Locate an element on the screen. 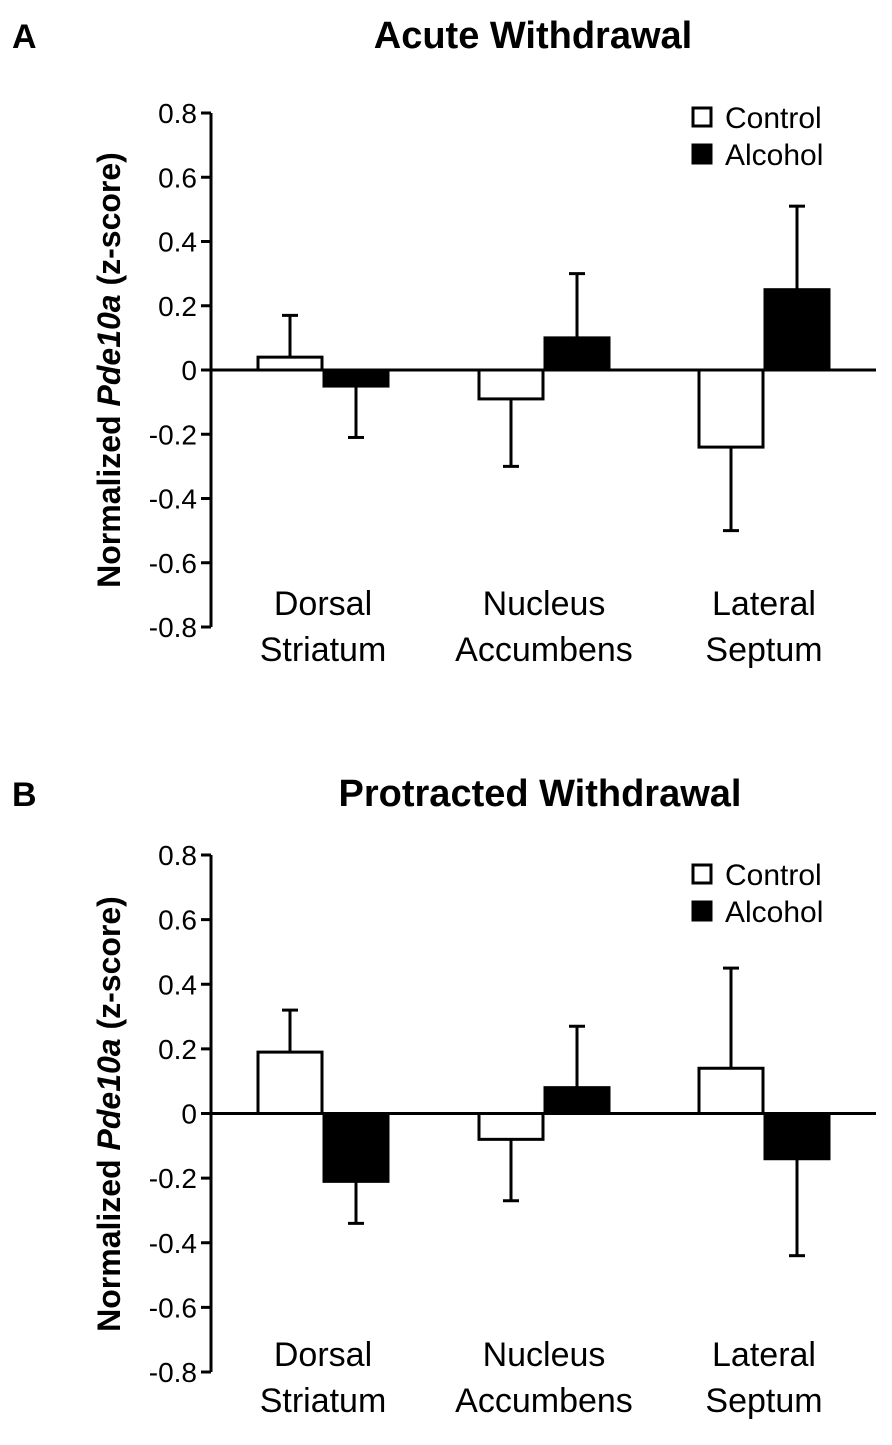  chart-title: Acute Withdrawal is located at coordinates (533, 36).